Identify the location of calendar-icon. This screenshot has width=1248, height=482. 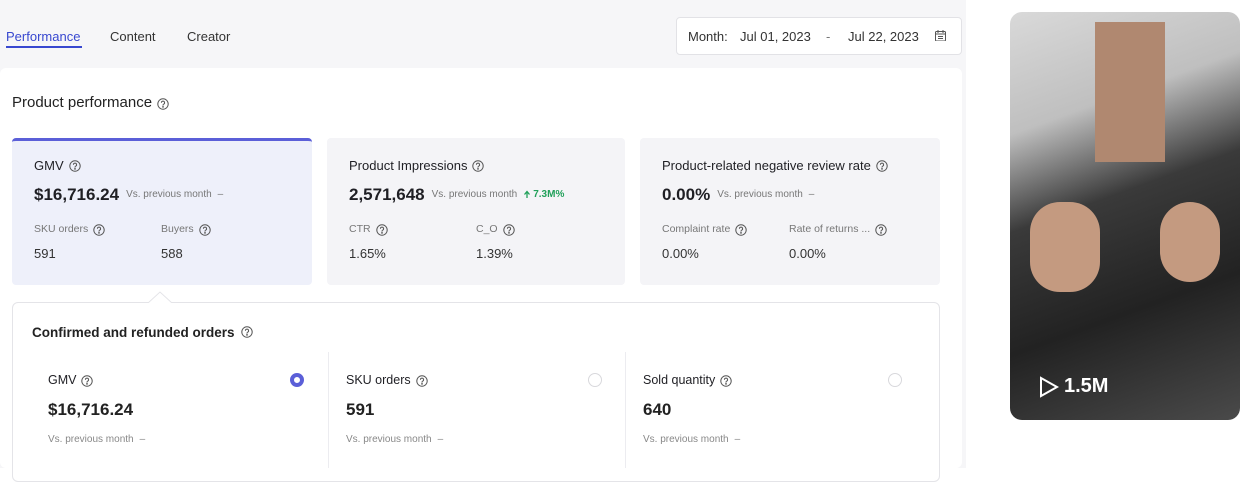
(940, 35).